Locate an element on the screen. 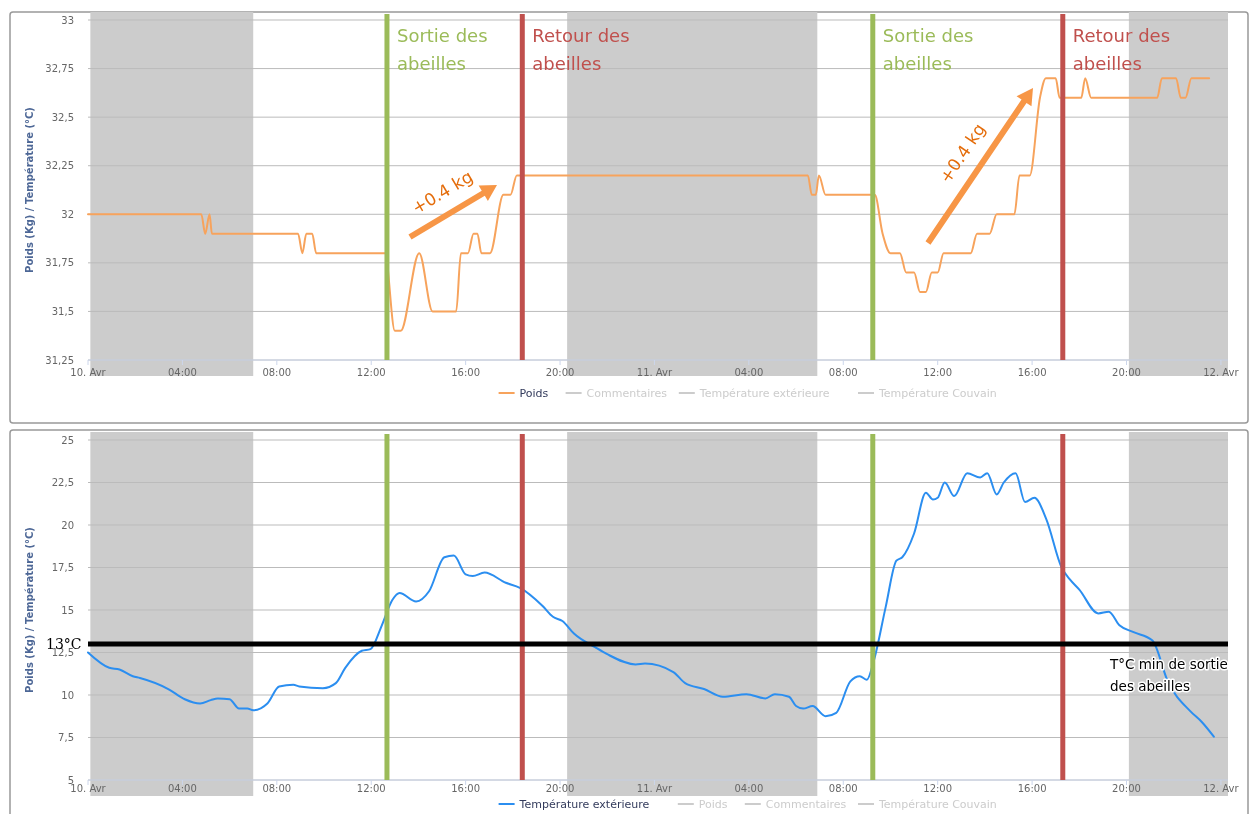 This screenshot has height=814, width=1250. legend-label: Température extérieure is located at coordinates (584, 804).